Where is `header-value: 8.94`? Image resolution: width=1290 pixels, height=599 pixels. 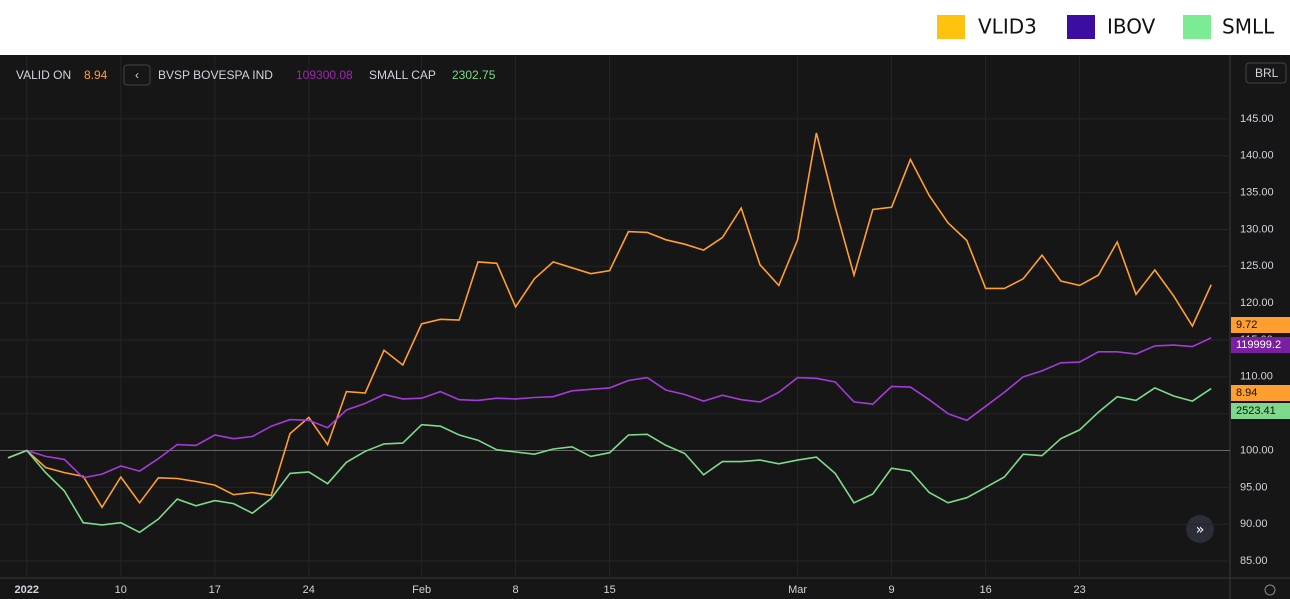
header-value: 8.94 is located at coordinates (96, 75).